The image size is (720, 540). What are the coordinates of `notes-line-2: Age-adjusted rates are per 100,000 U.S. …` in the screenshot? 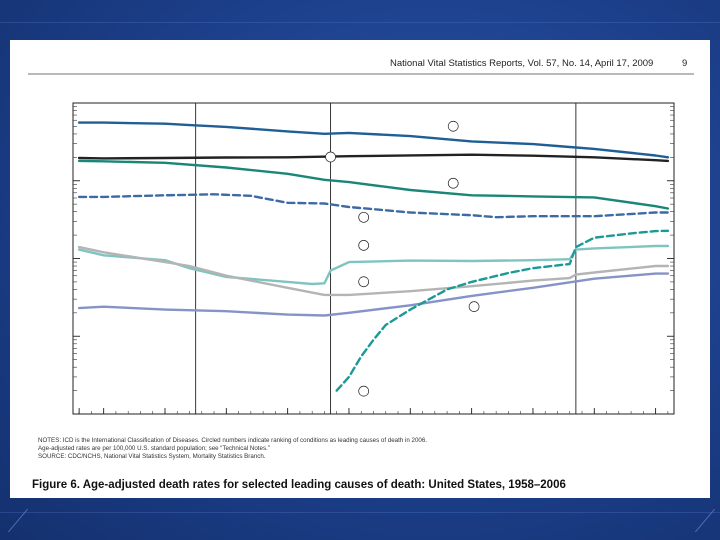 It's located at (154, 448).